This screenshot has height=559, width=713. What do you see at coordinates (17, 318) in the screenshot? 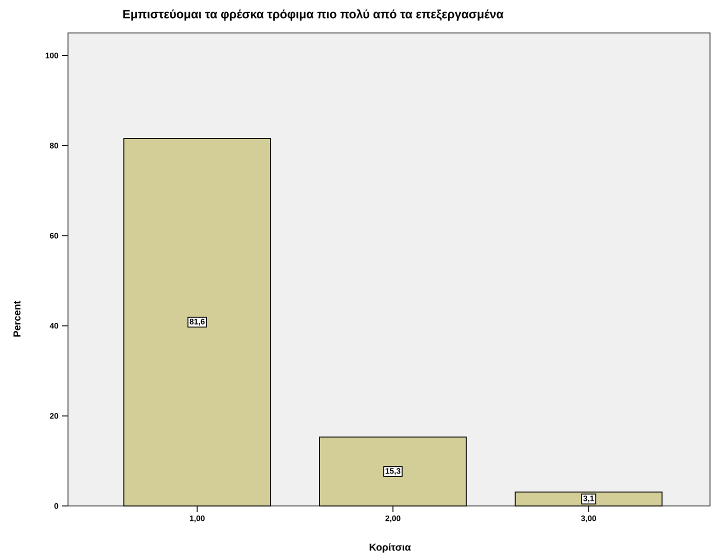
I see `y-axis-title: Percent` at bounding box center [17, 318].